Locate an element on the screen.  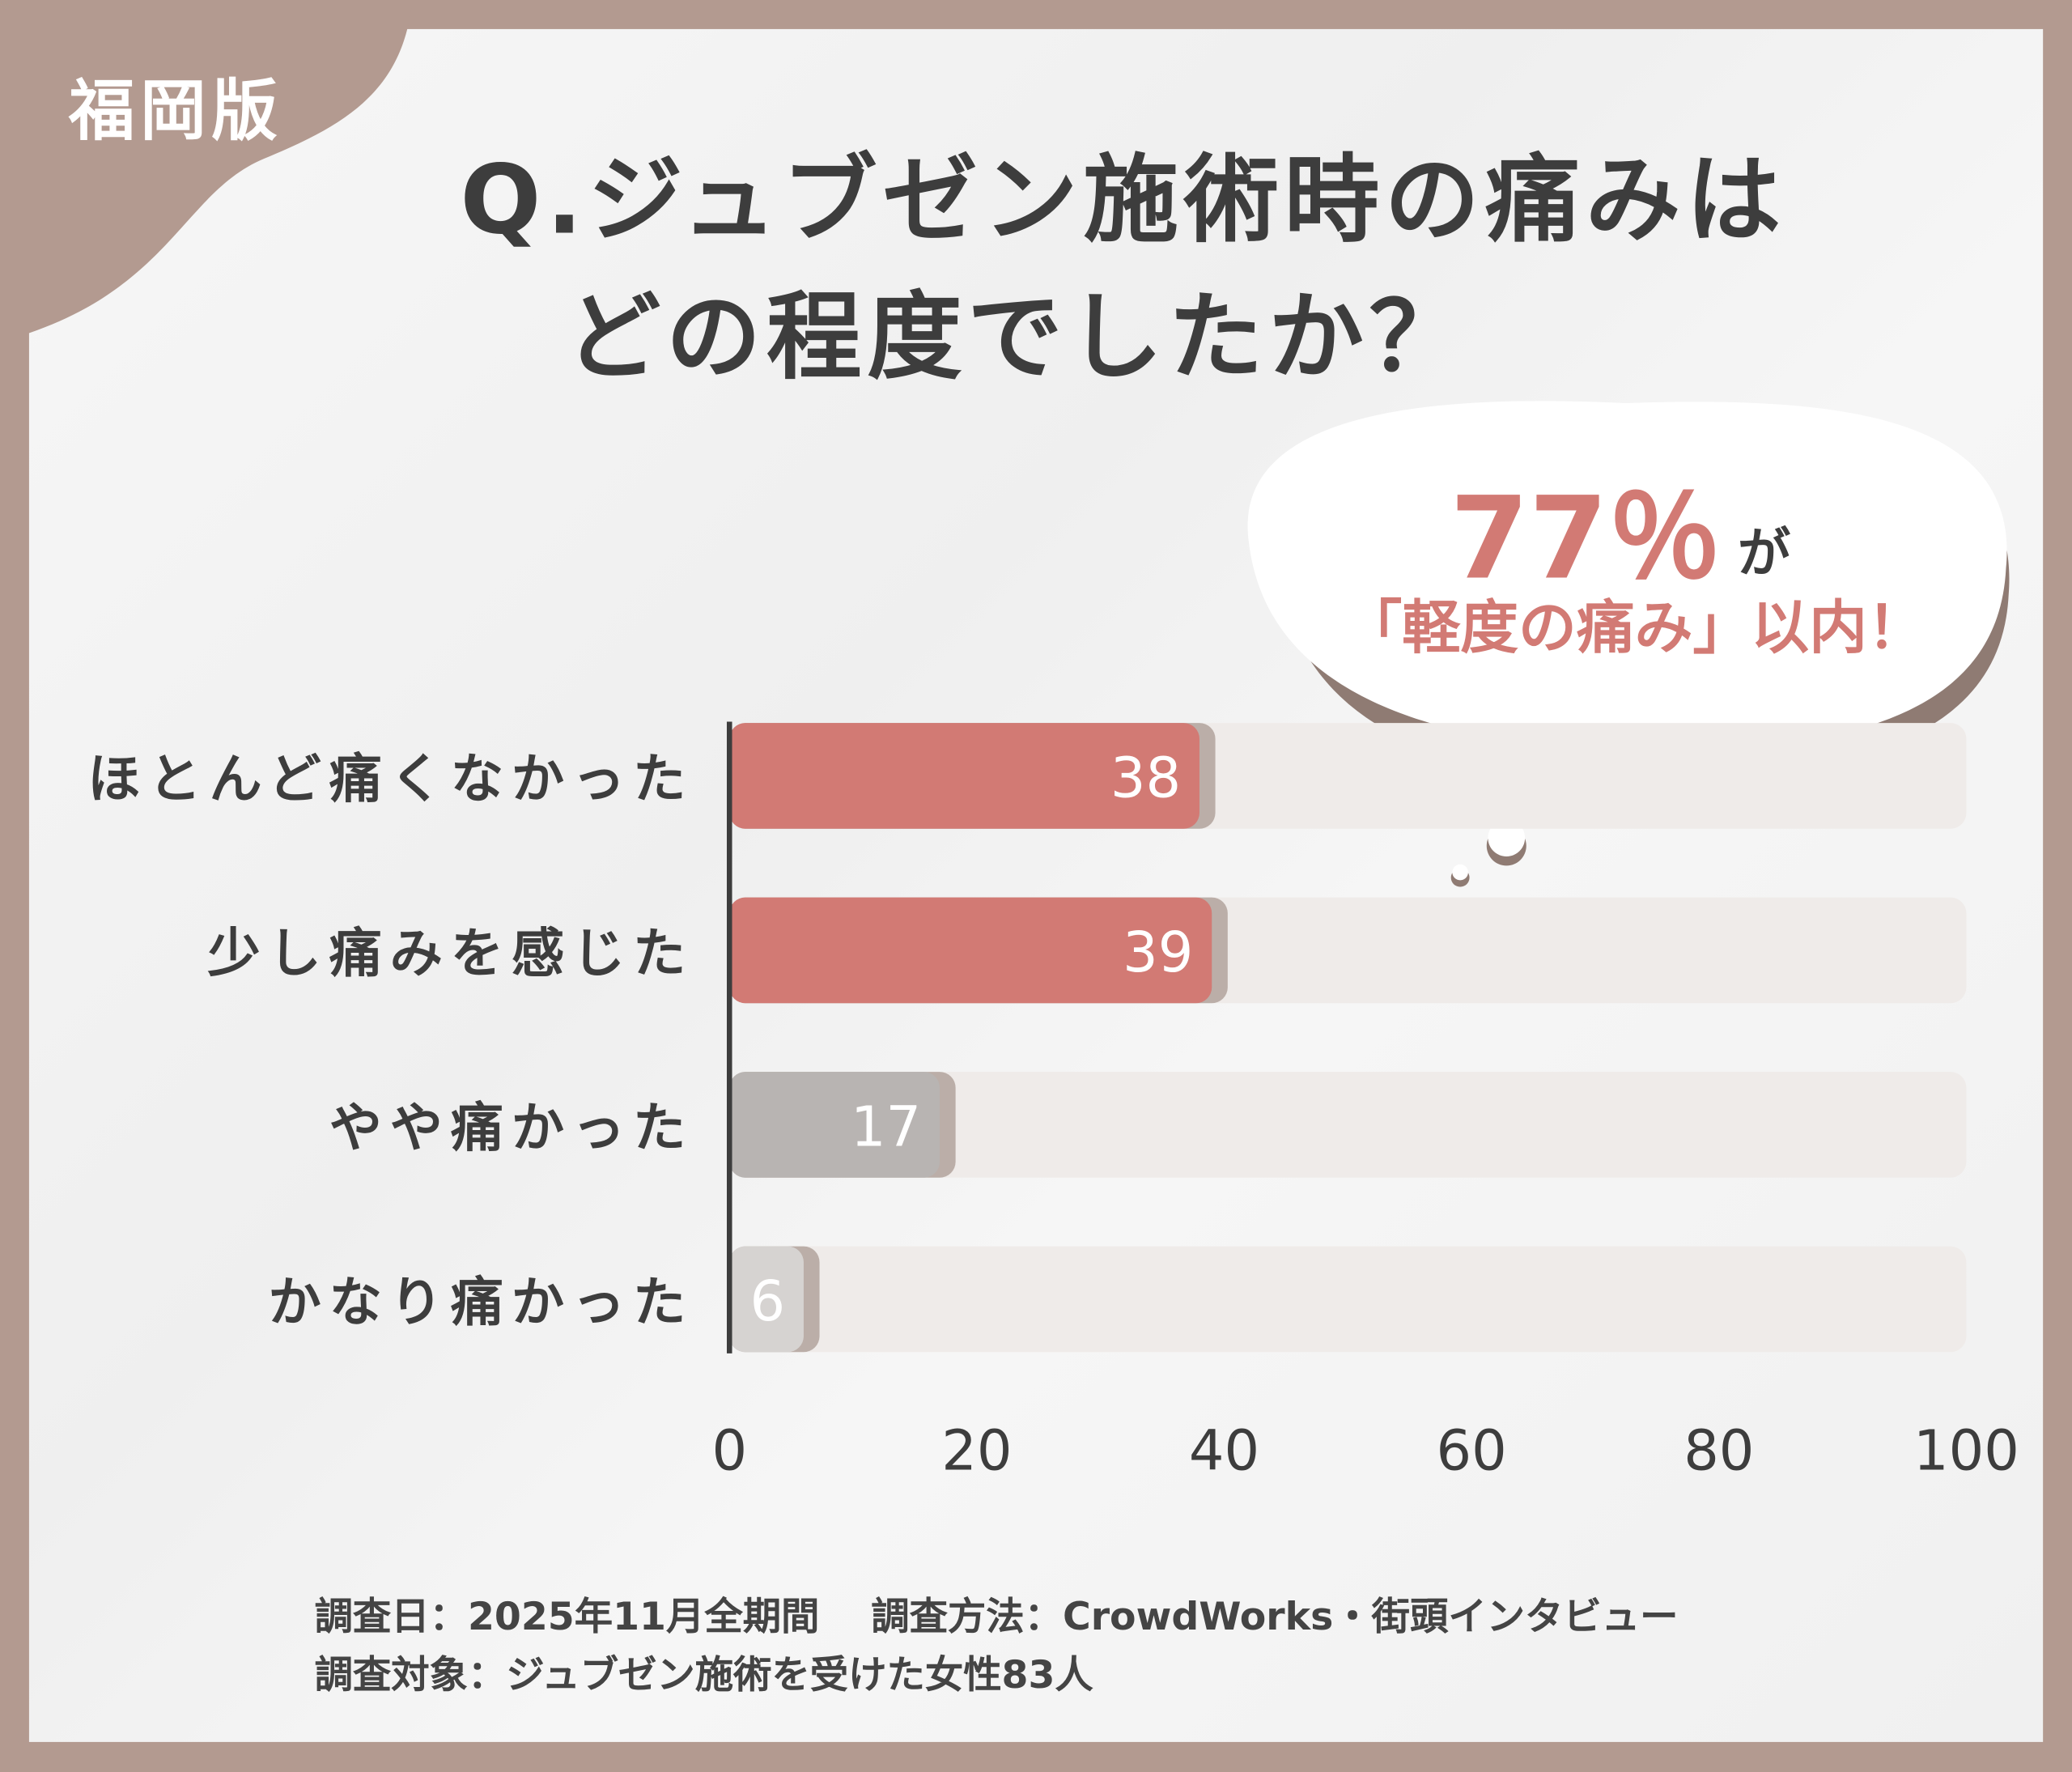
x-tick-label: 40 is located at coordinates (1224, 1452).